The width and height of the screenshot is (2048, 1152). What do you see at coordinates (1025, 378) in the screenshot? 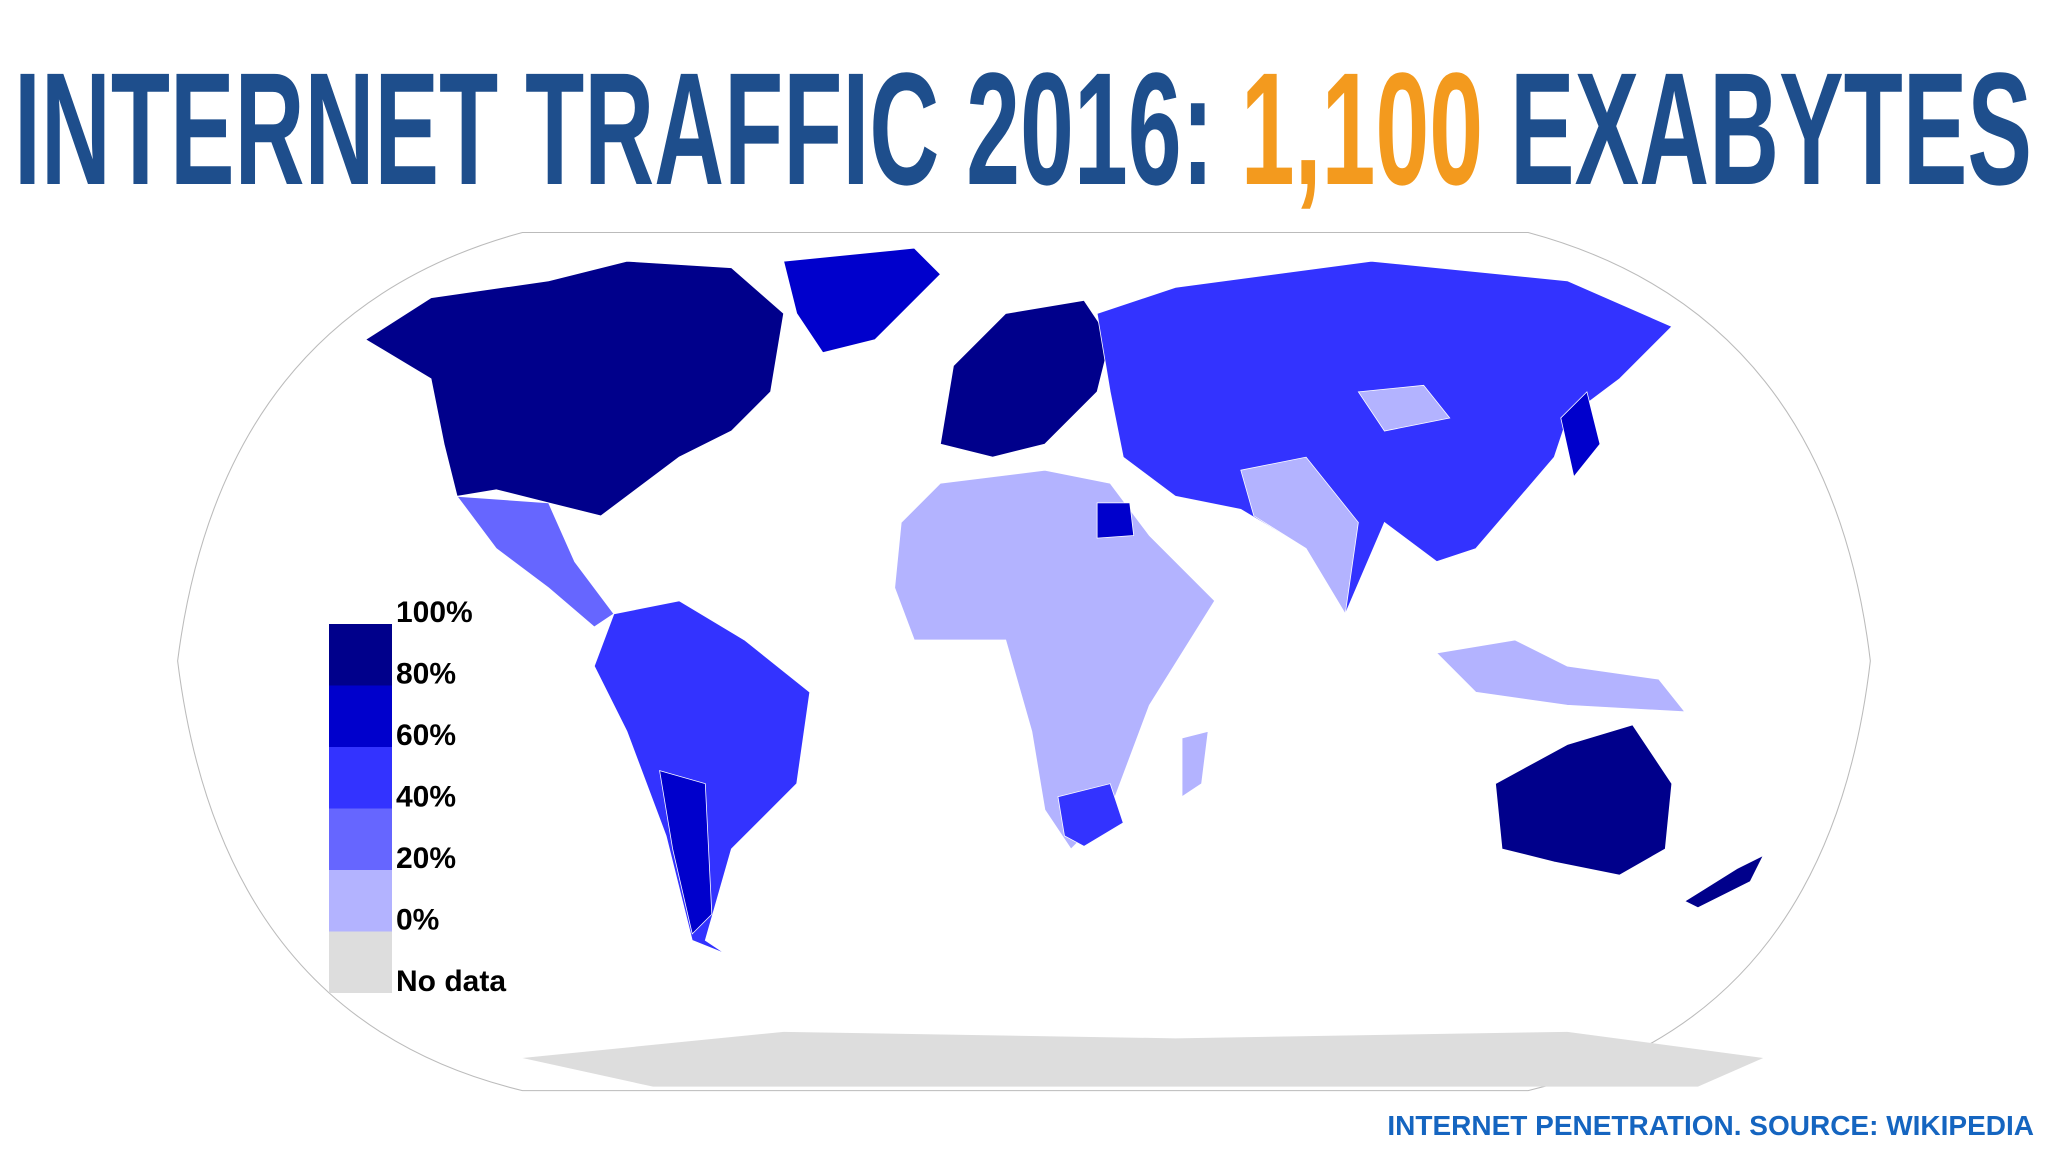
I see `europe` at bounding box center [1025, 378].